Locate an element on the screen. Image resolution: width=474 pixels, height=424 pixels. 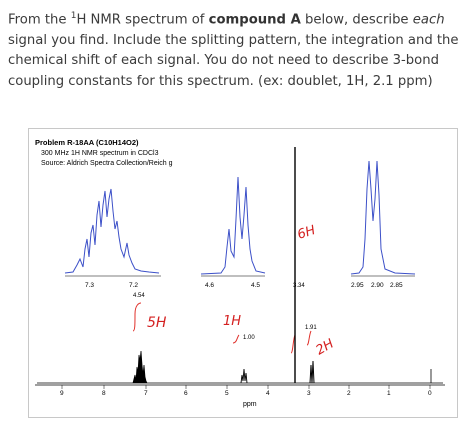
handwritten-annotations: 5H 1H 6H 2H is located at coordinates (242, 291).